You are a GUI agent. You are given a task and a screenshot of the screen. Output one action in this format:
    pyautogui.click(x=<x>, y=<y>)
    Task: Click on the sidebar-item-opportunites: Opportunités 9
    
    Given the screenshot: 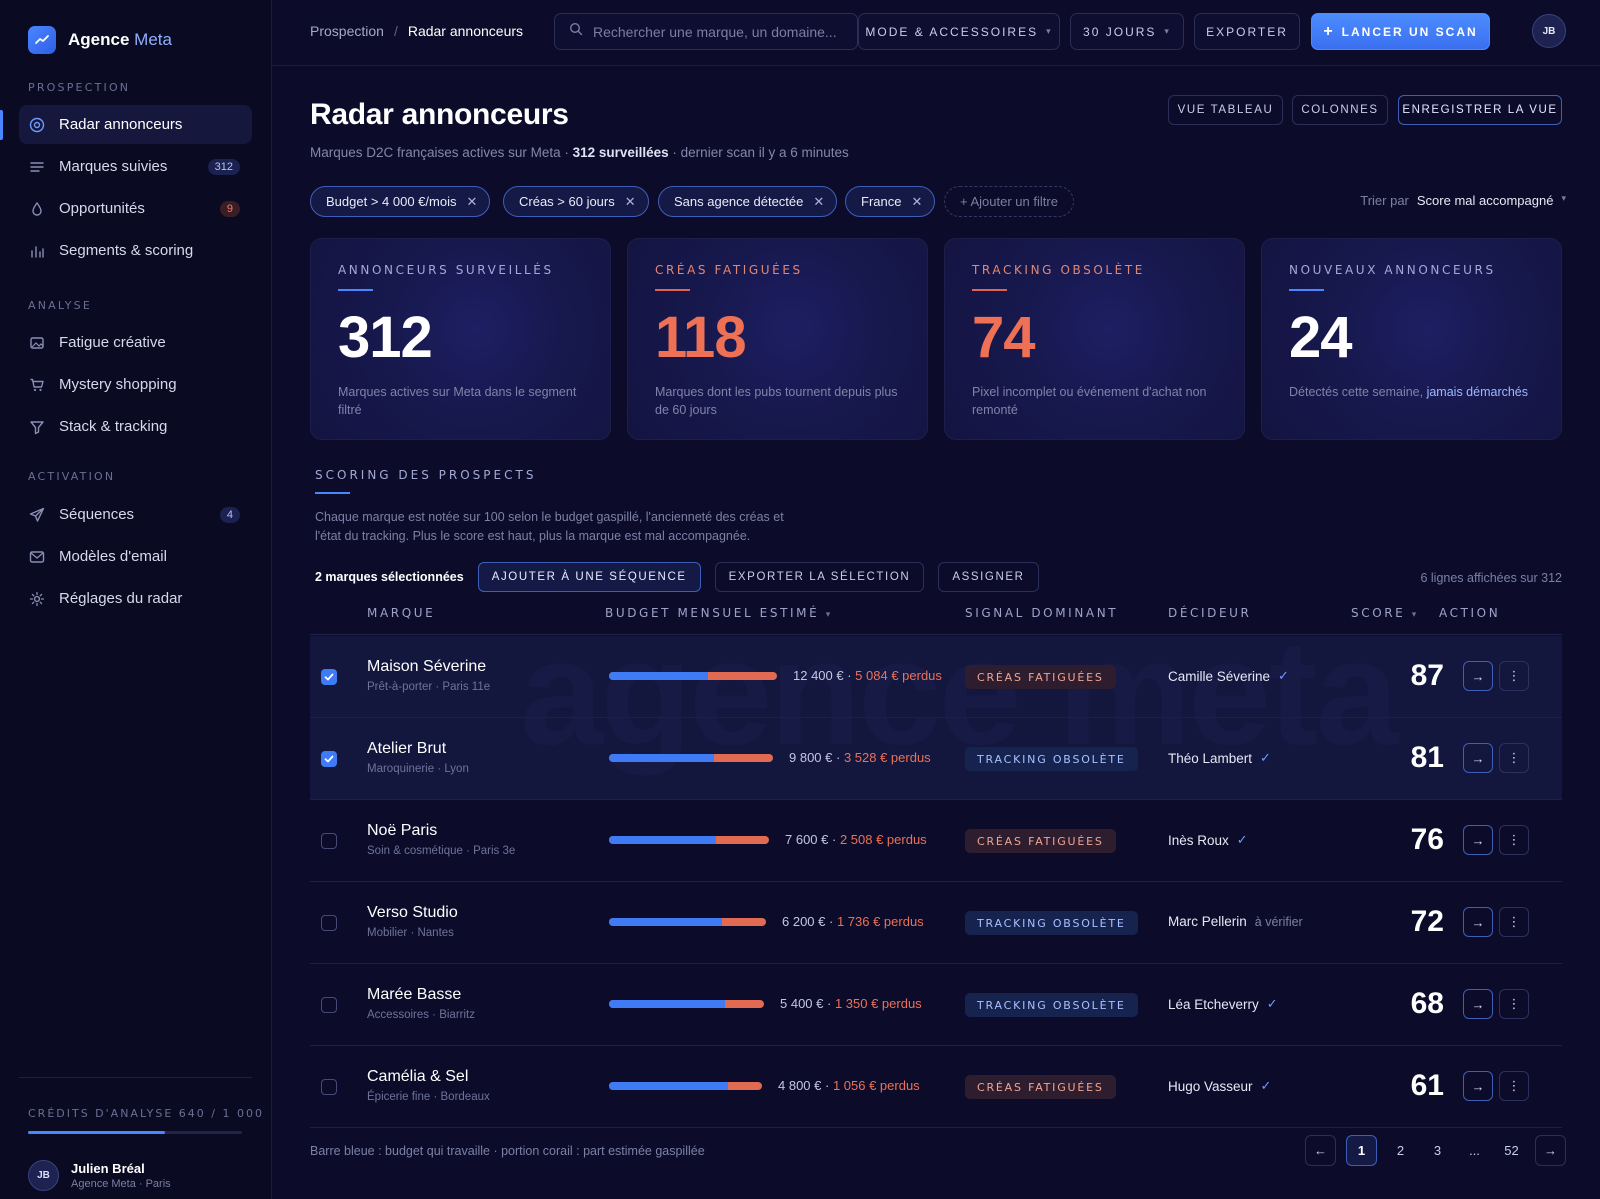 What is the action you would take?
    pyautogui.click(x=135, y=208)
    